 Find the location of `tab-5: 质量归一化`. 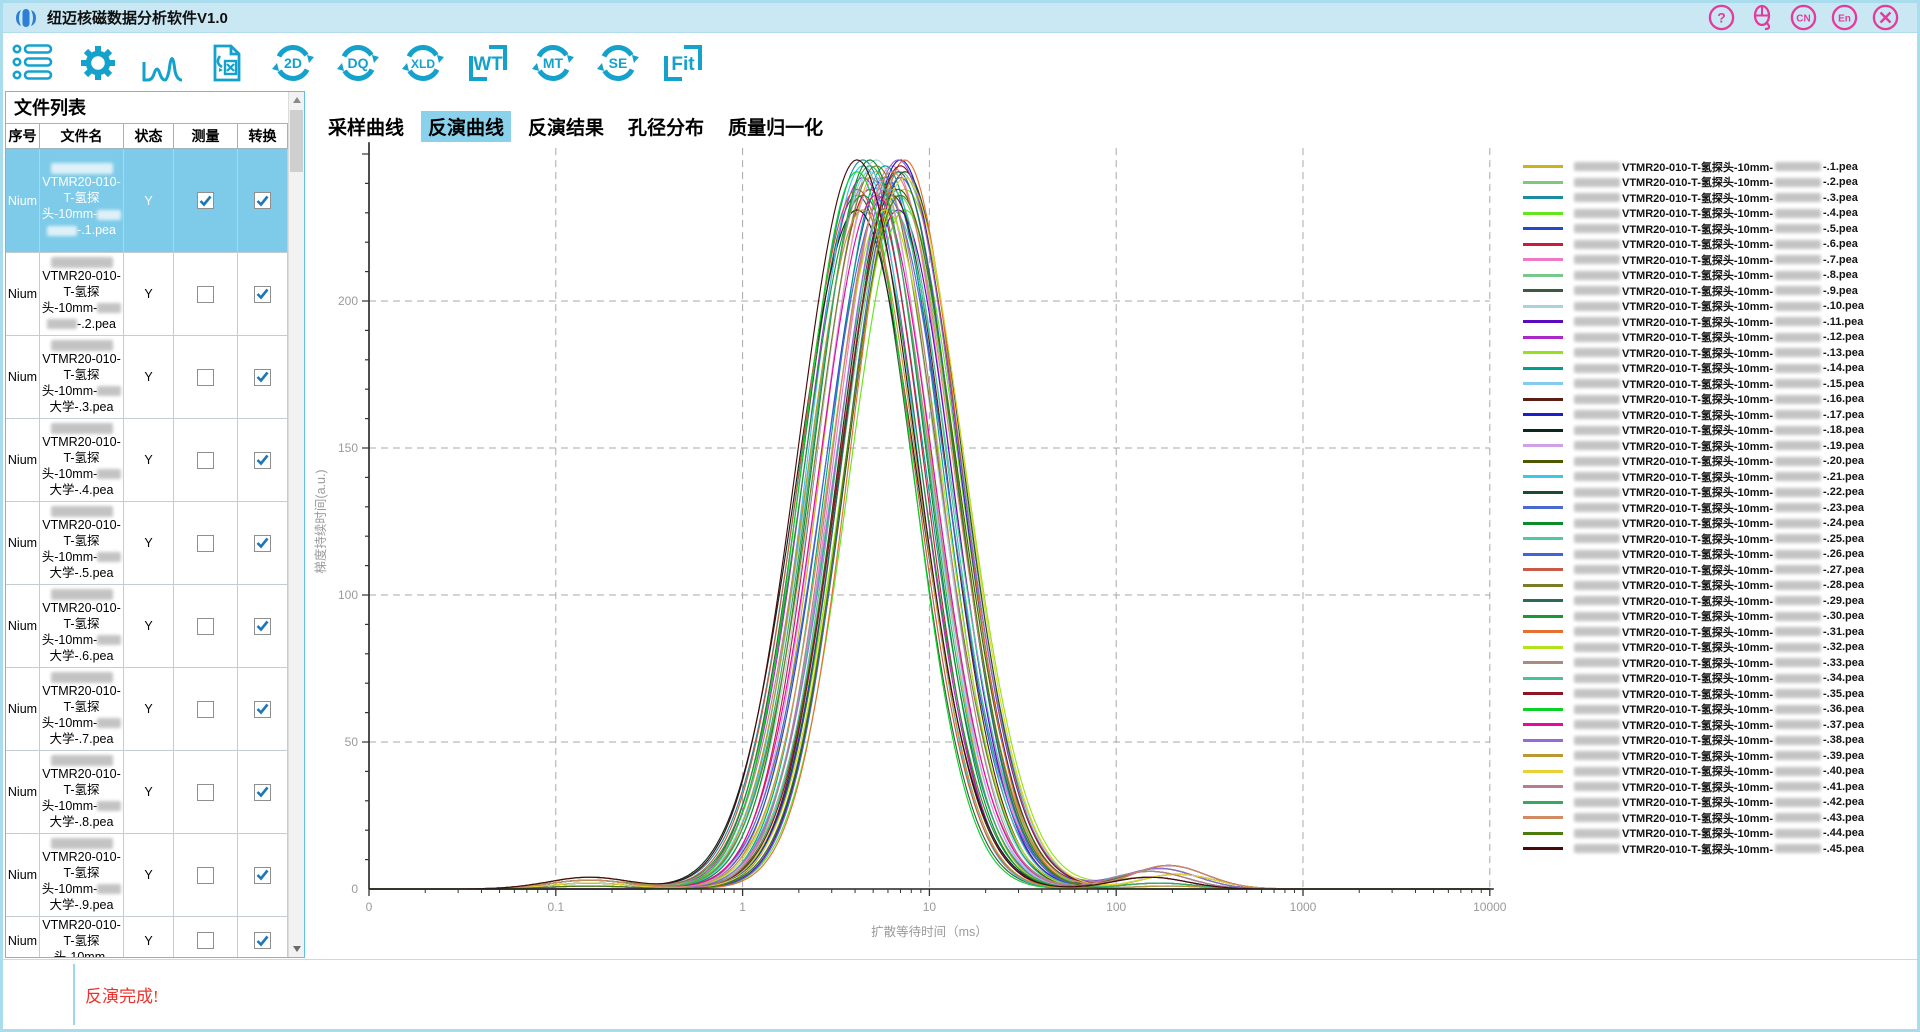

tab-5: 质量归一化 is located at coordinates (776, 128).